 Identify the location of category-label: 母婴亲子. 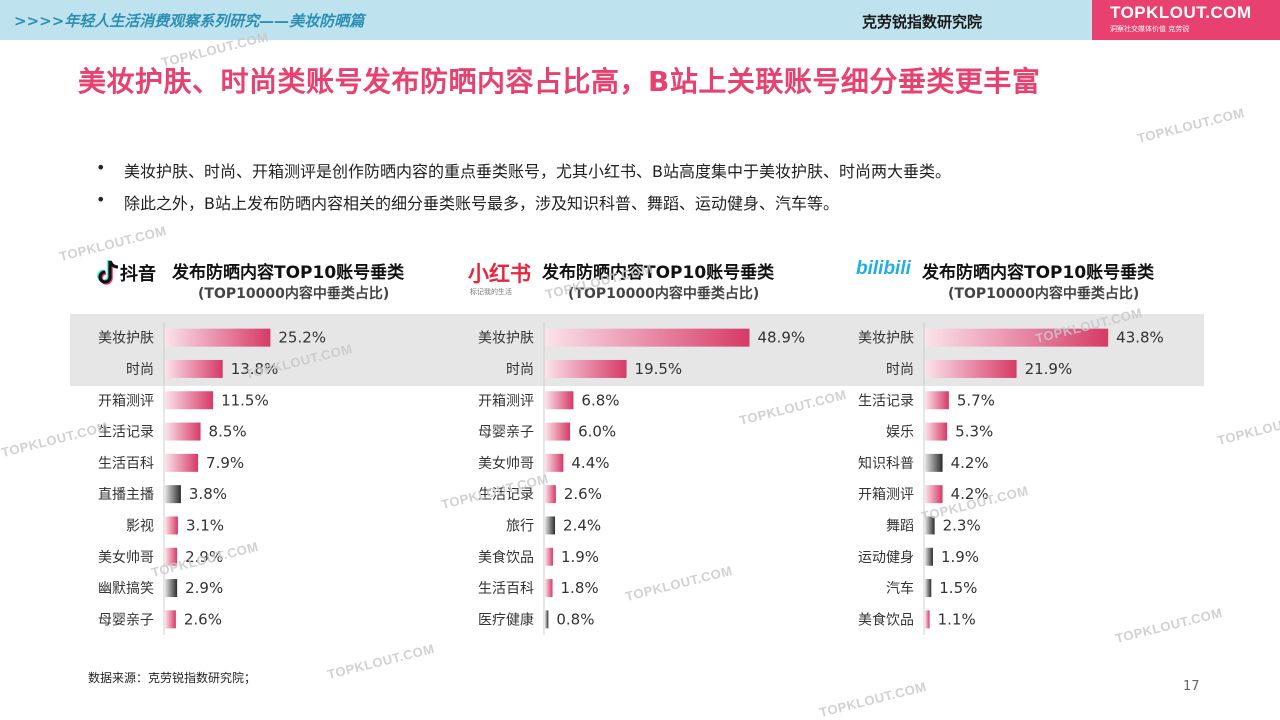
(126, 620).